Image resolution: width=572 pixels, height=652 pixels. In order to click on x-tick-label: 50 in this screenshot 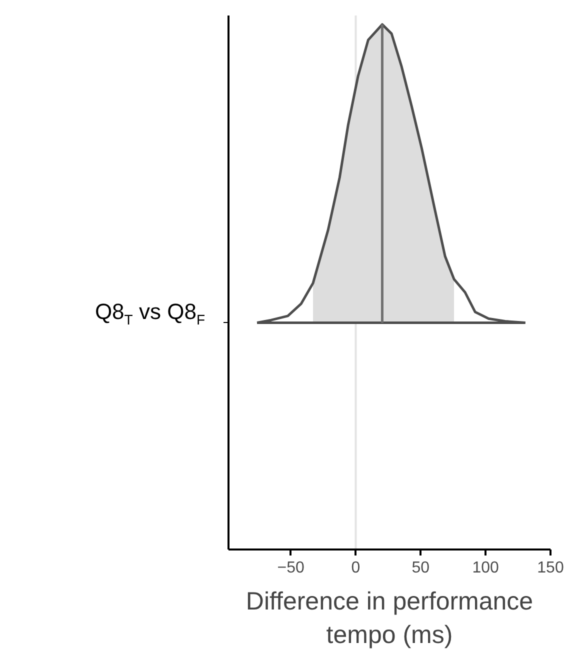, I will do `click(421, 568)`.